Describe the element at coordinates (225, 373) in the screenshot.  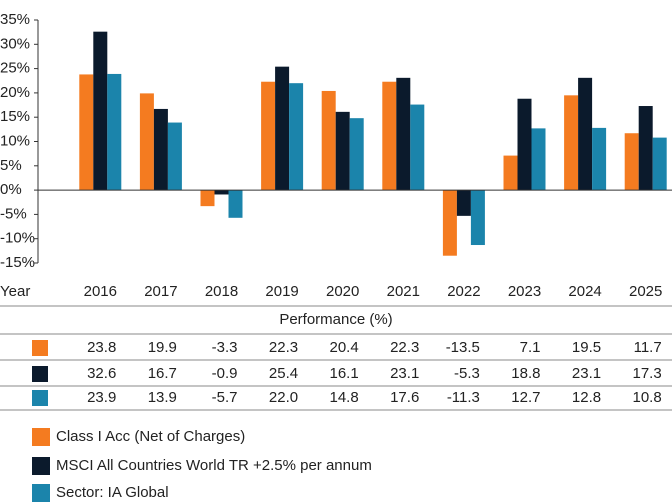
I see `table-cell: -0.9` at that location.